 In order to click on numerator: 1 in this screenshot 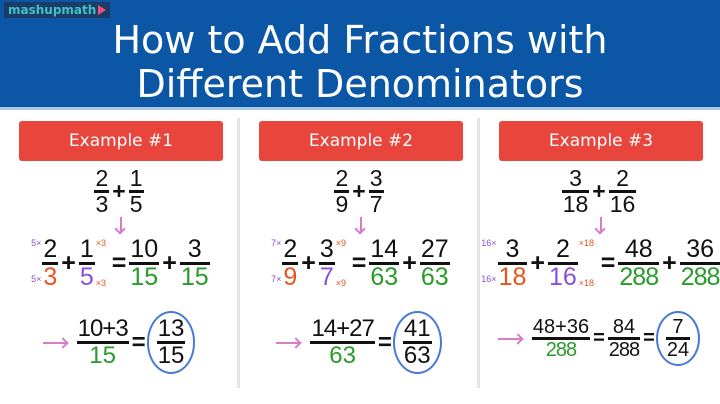, I will do `click(86, 249)`.